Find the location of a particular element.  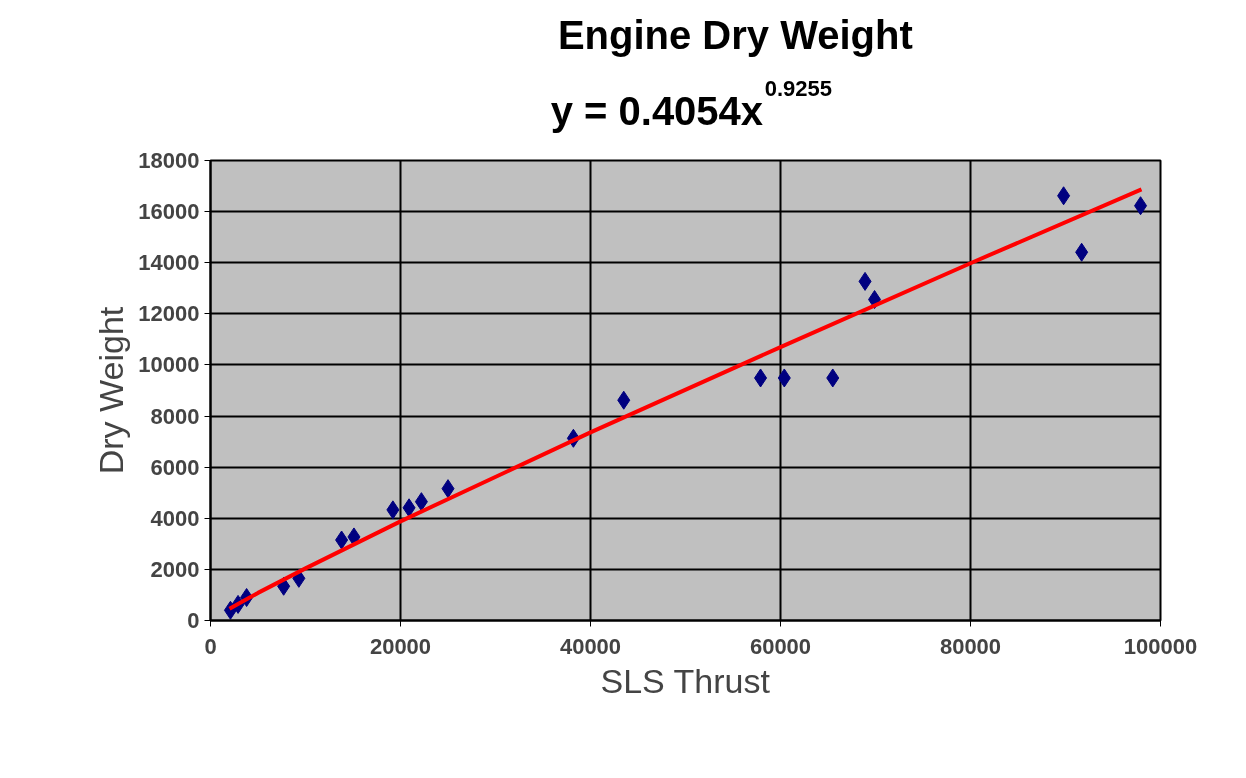

x-axis-title: SLS Thrust is located at coordinates (685, 680).